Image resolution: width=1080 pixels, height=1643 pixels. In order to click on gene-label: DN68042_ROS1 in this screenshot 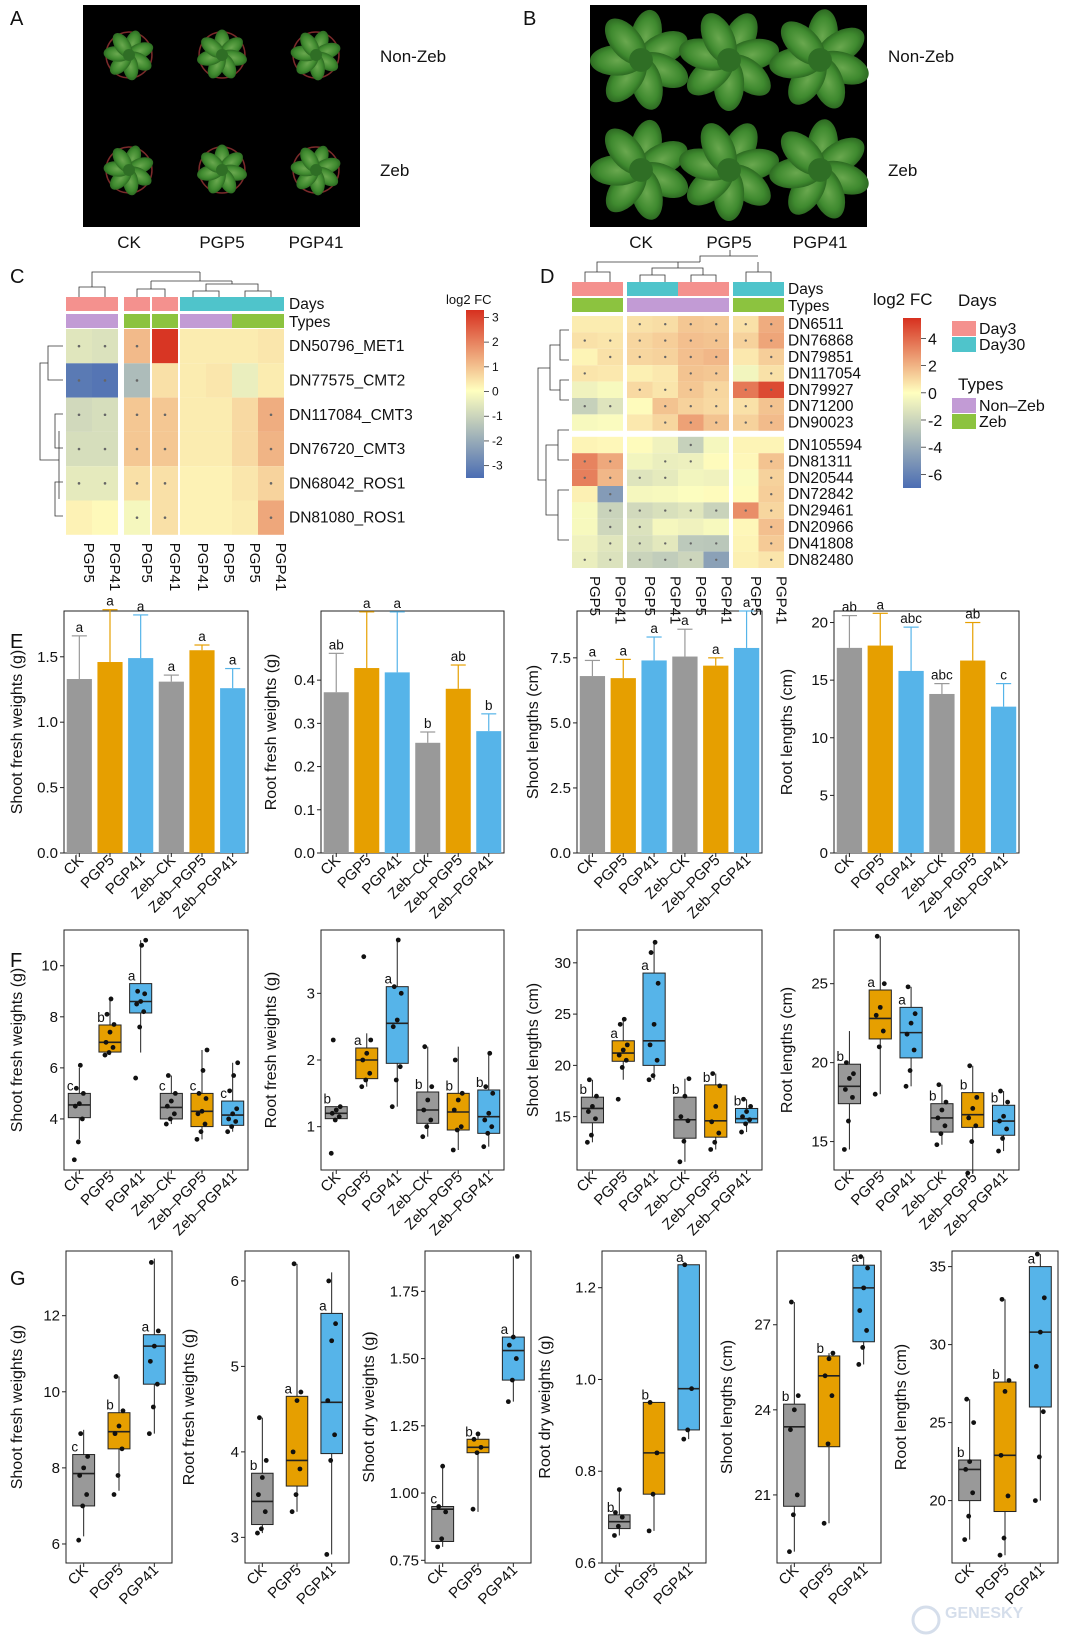, I will do `click(347, 483)`.